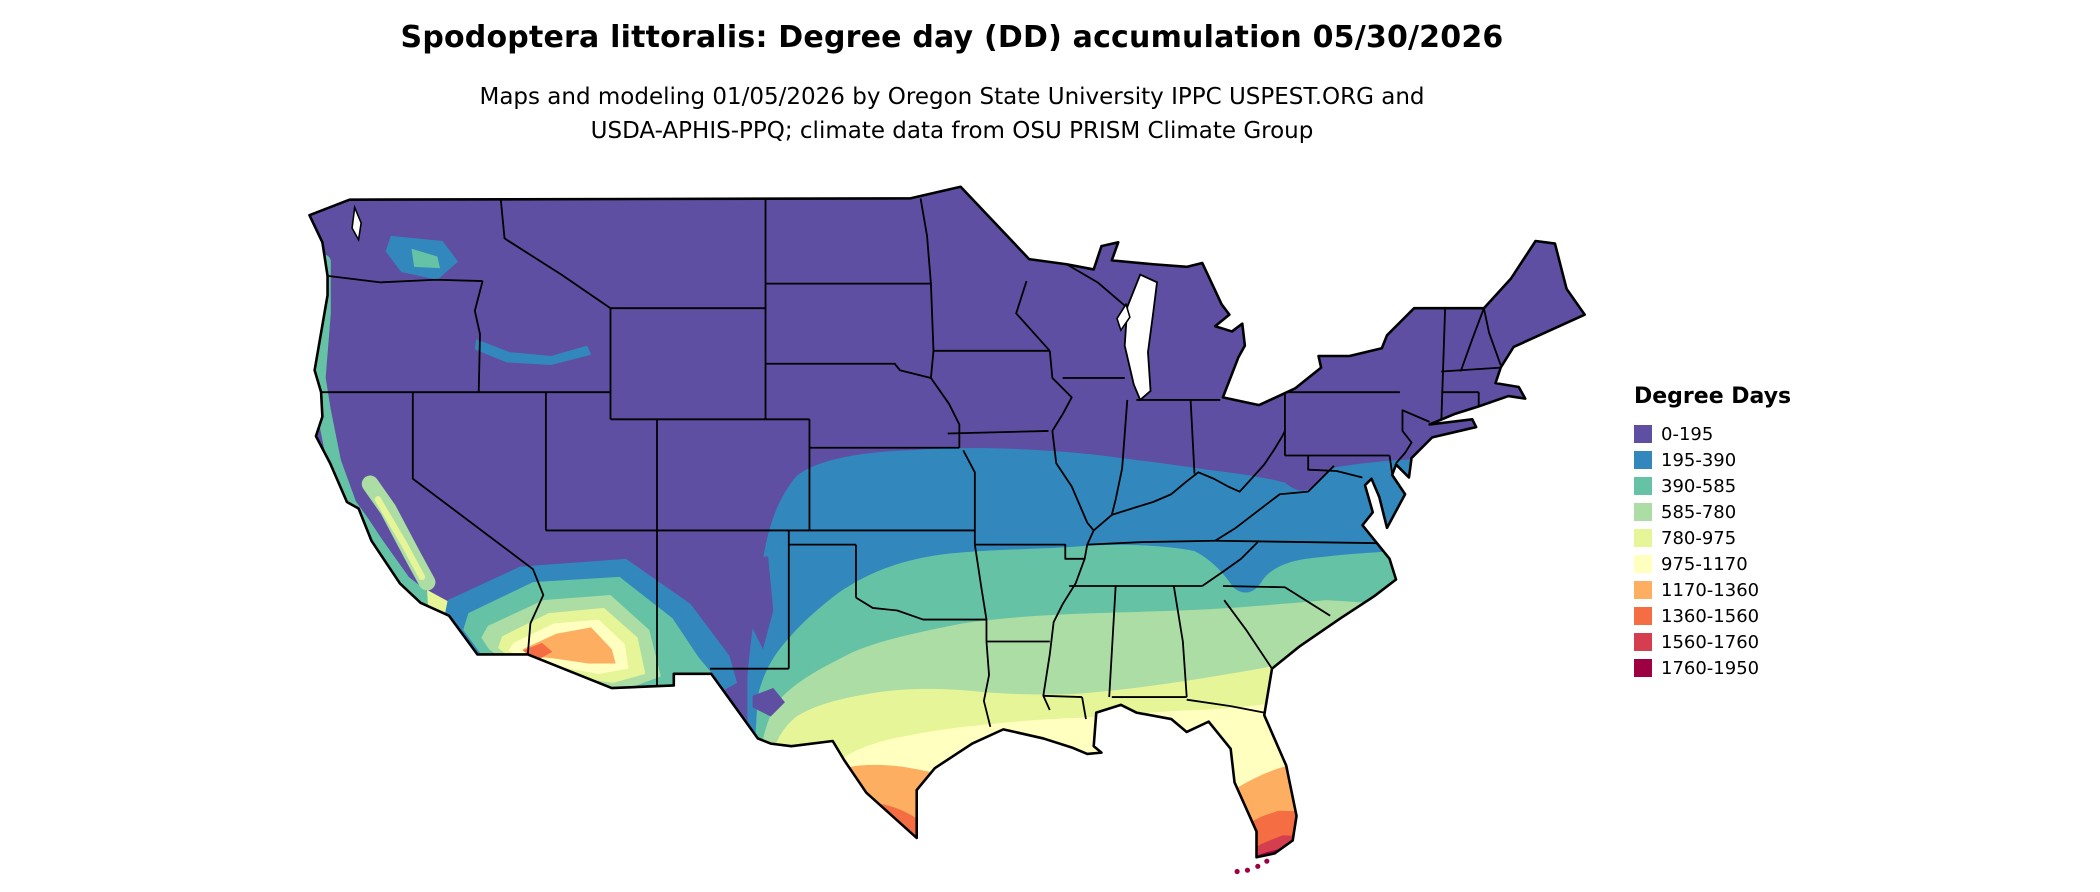 The image size is (2100, 892). I want to click on legend-item: 975-1170, so click(1712, 564).